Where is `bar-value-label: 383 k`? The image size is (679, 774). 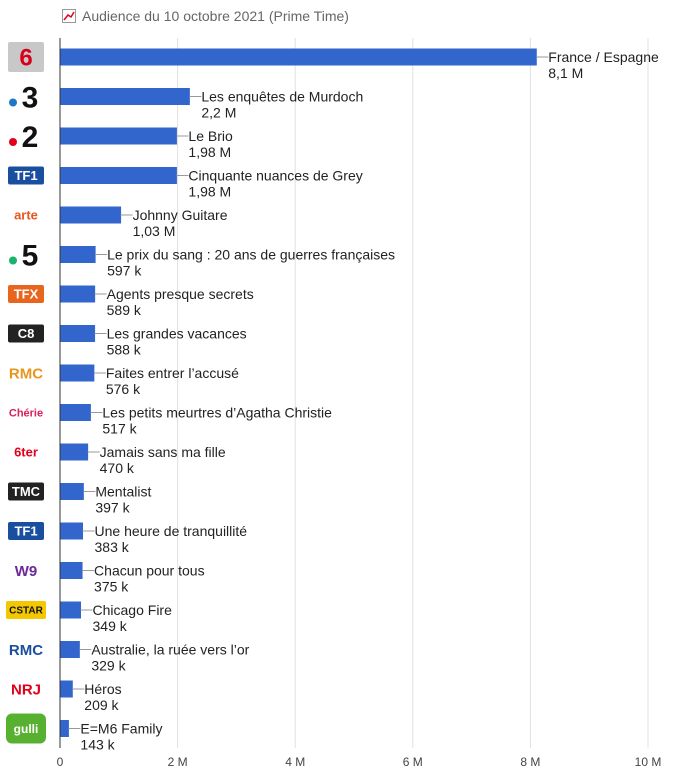
bar-value-label: 383 k is located at coordinates (112, 547).